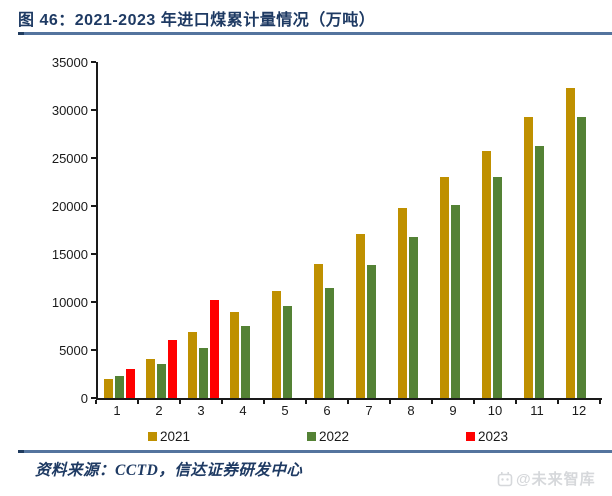  I want to click on footer-divider-tip, so click(21, 451).